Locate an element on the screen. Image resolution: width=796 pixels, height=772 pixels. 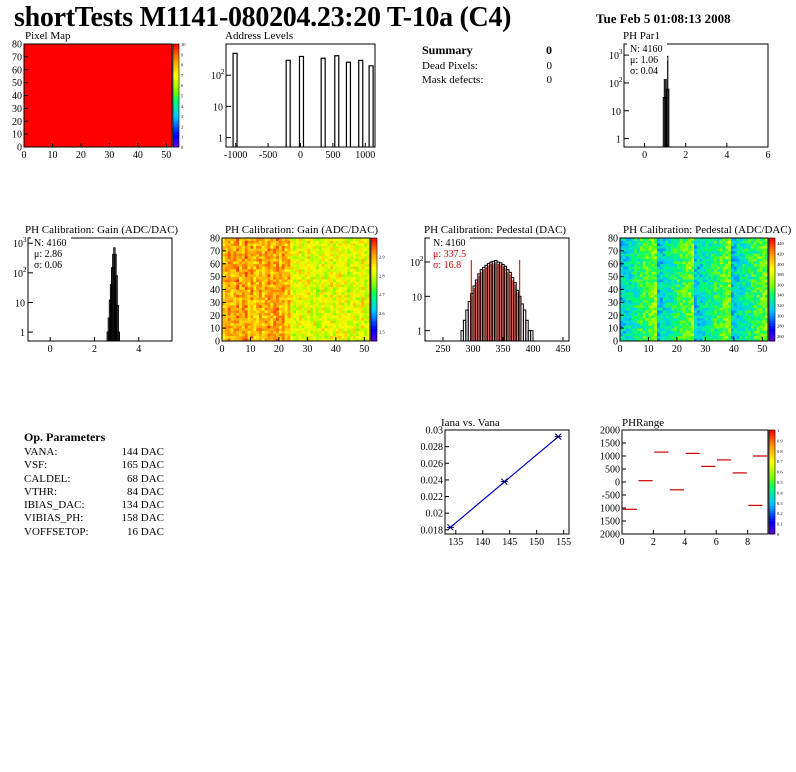
pixel-map-colorbar-cell is located at coordinates (176, 58).